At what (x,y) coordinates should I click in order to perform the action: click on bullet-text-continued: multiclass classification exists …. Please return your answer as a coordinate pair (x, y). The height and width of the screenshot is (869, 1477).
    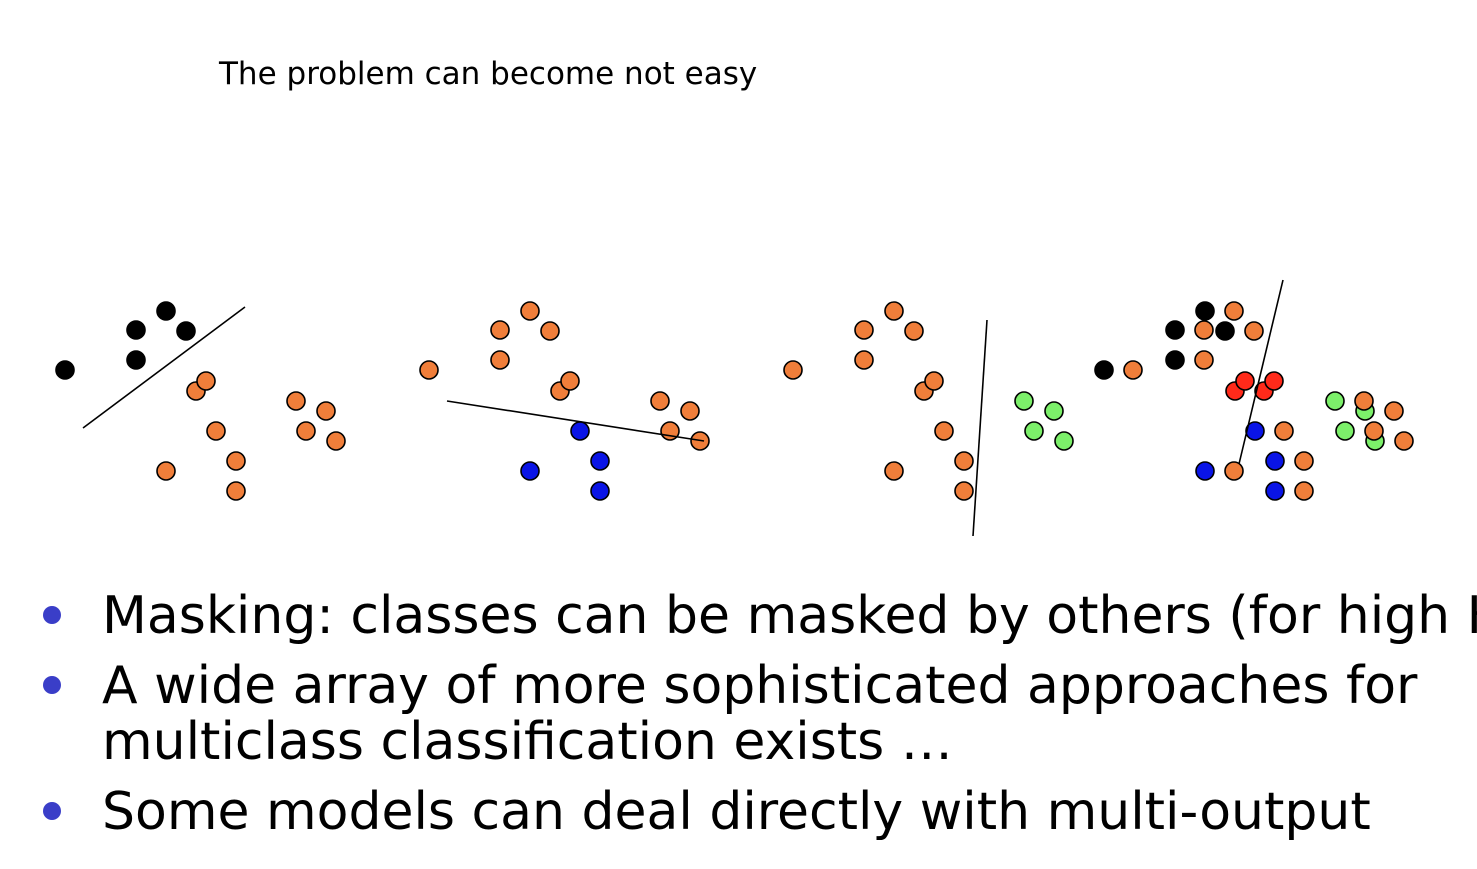
    Looking at the image, I should click on (527, 742).